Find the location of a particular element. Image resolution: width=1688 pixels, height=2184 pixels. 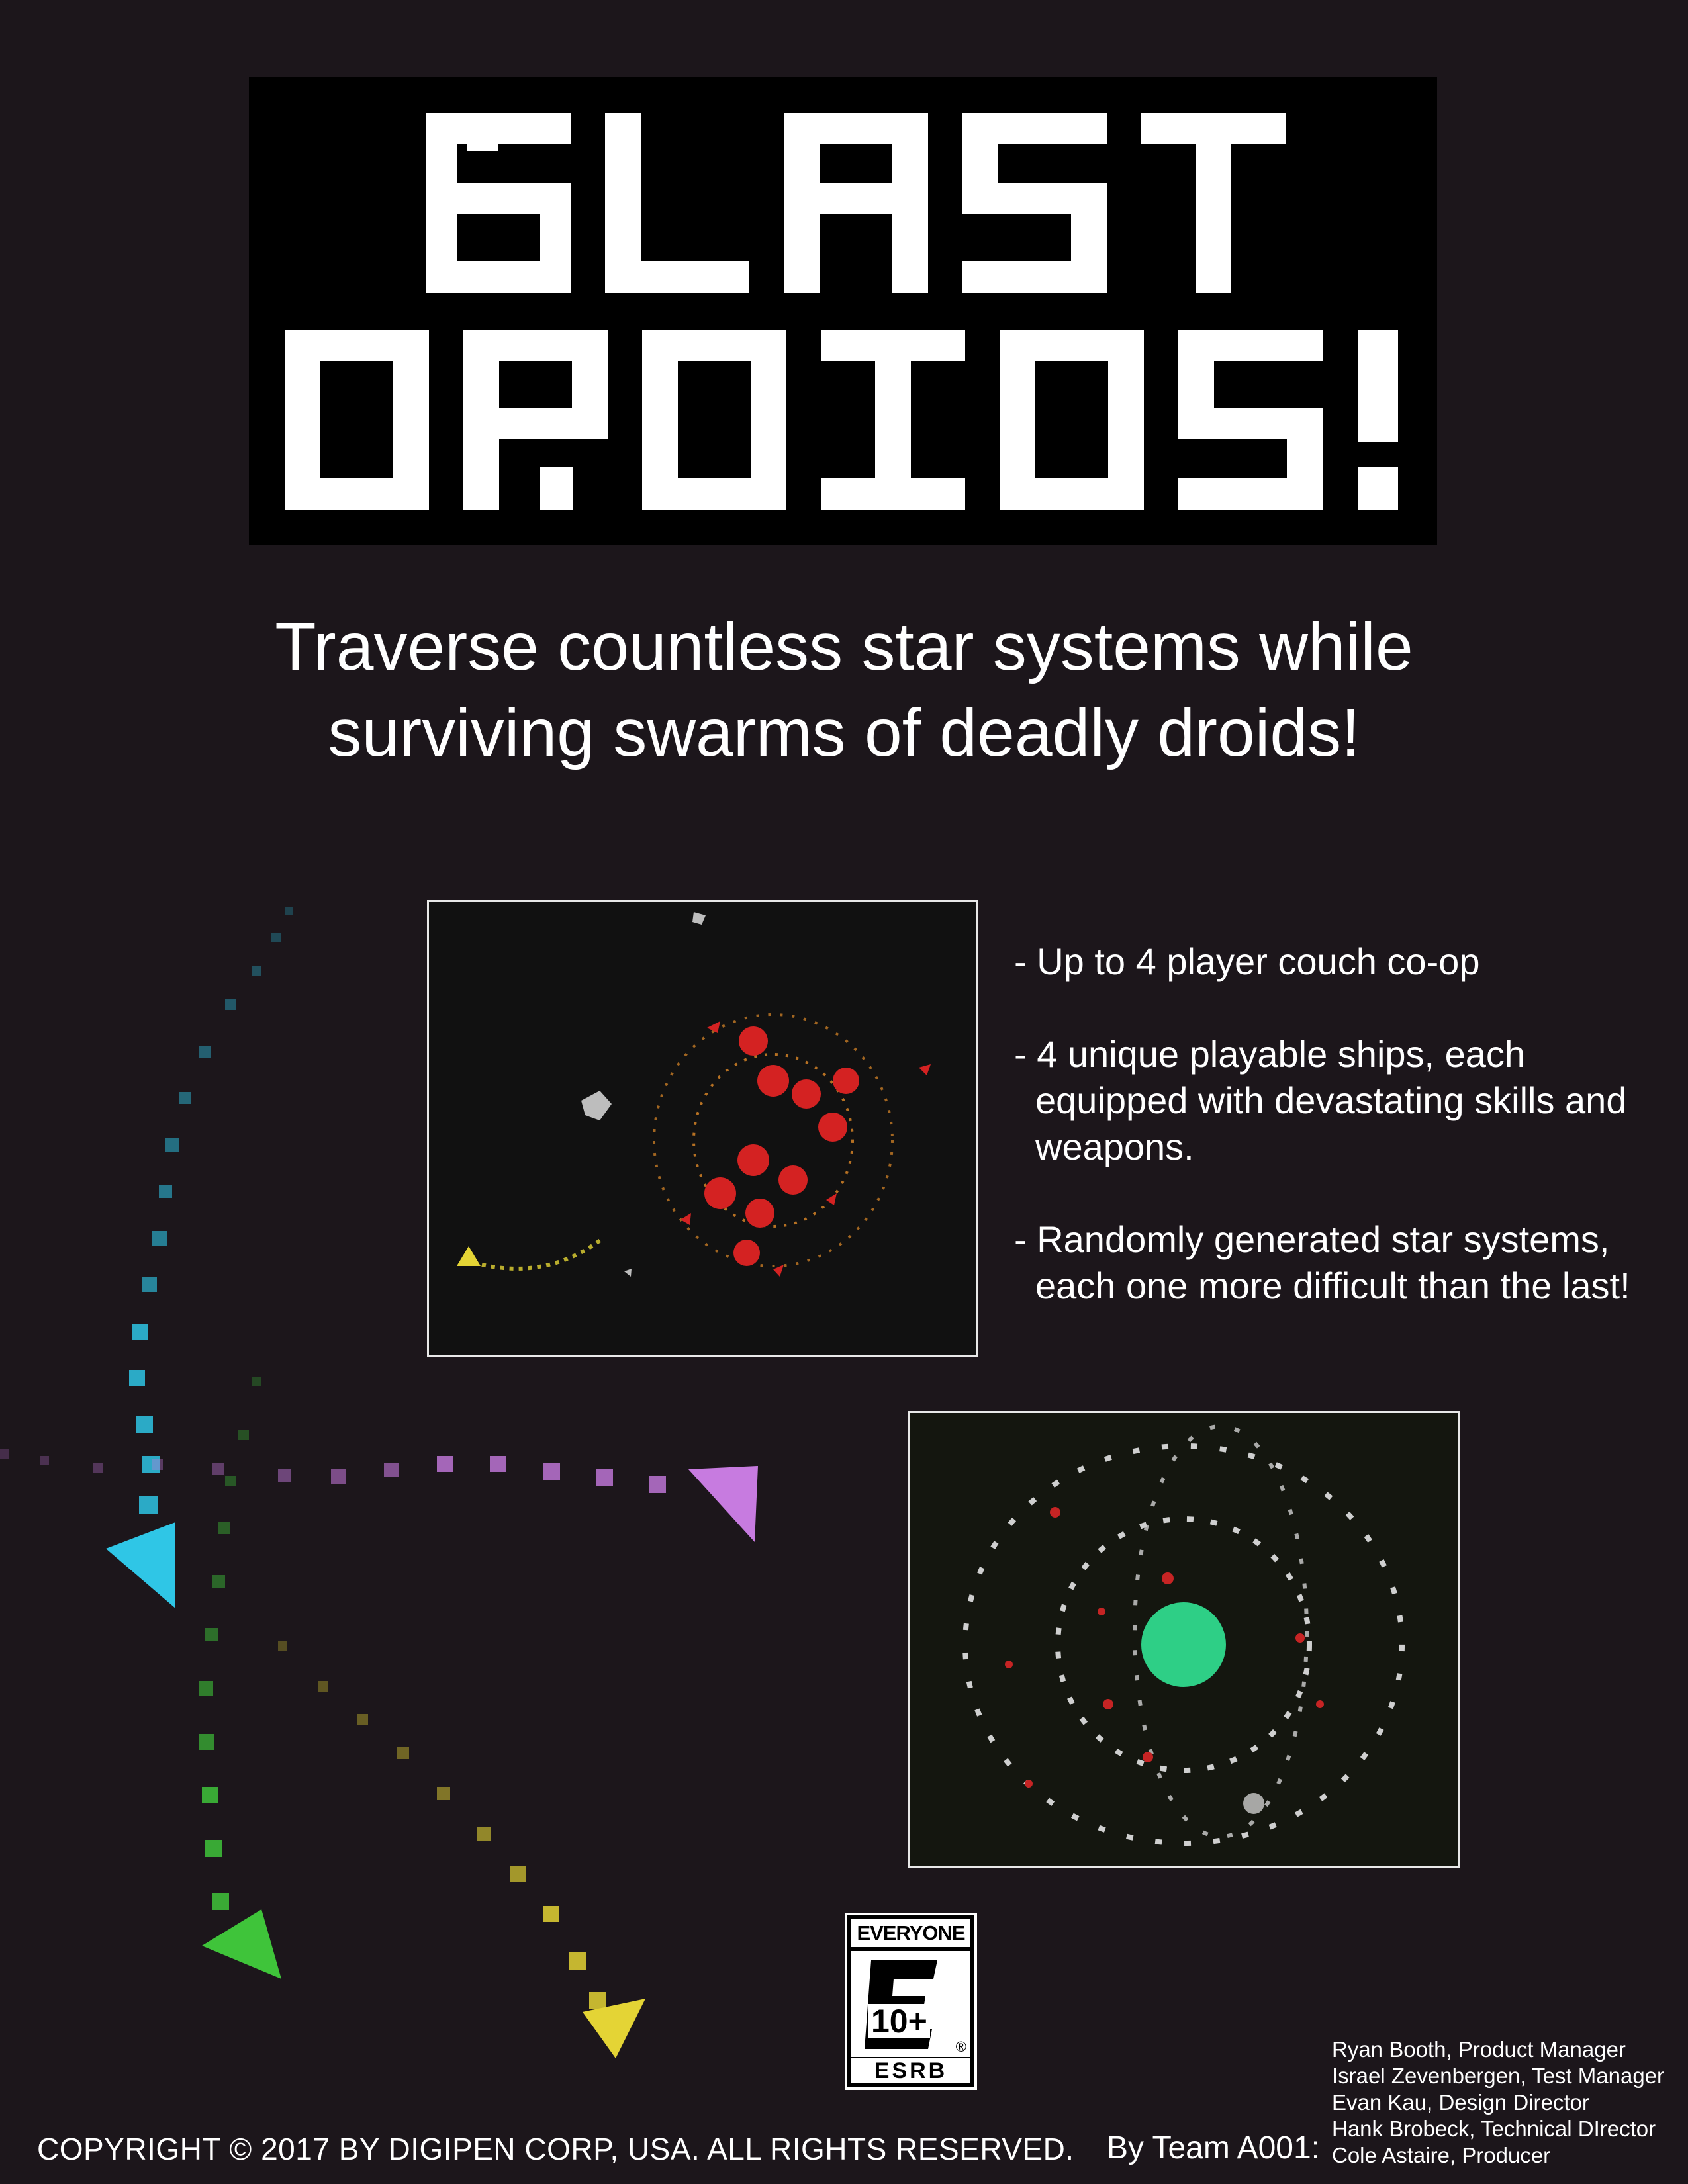

tagline-line-2: surviving swarms of deadly droids! is located at coordinates (844, 732).